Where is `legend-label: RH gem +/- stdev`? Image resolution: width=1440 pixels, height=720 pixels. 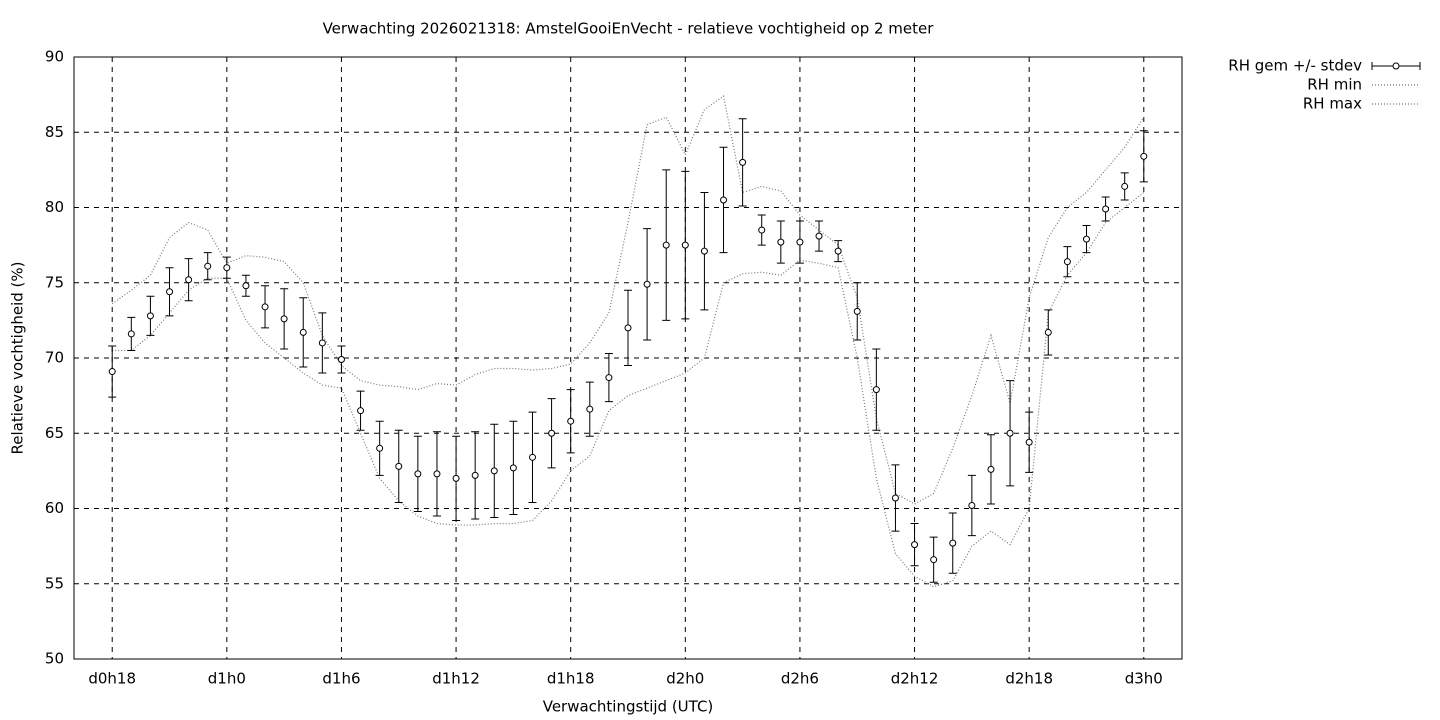
legend-label: RH gem +/- stdev is located at coordinates (1295, 66).